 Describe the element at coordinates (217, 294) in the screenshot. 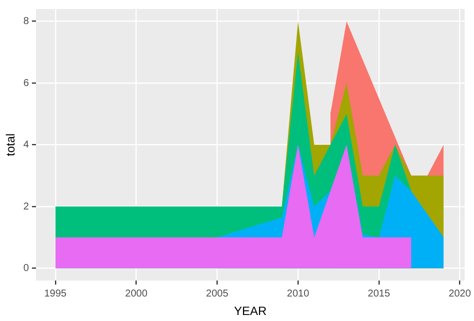

I see `x-tick-label: 2005` at that location.